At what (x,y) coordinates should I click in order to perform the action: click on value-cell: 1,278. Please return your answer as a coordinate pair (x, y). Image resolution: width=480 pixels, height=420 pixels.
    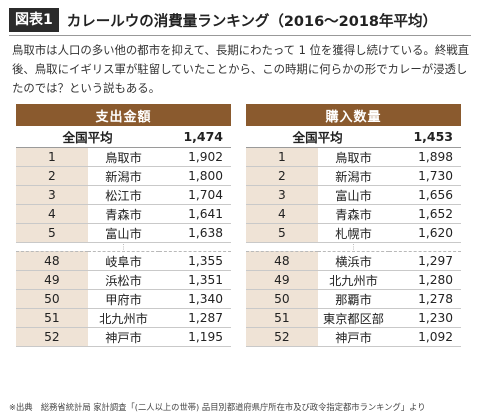
    Looking at the image, I should click on (425, 299).